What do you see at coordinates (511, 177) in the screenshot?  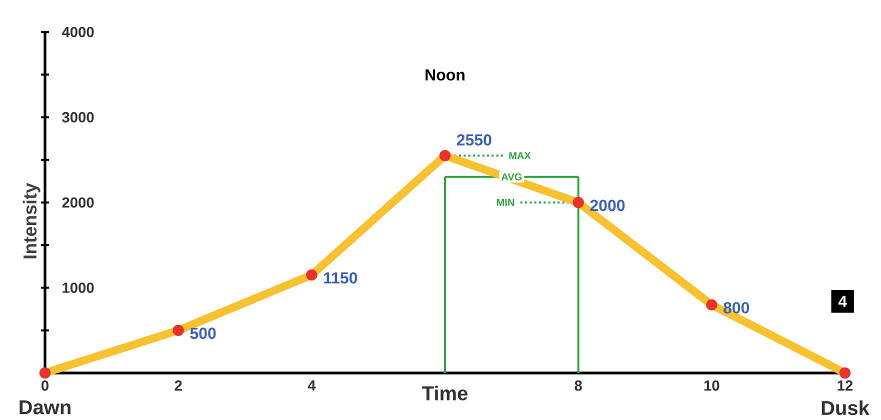 I see `ref-line-label: AVG` at bounding box center [511, 177].